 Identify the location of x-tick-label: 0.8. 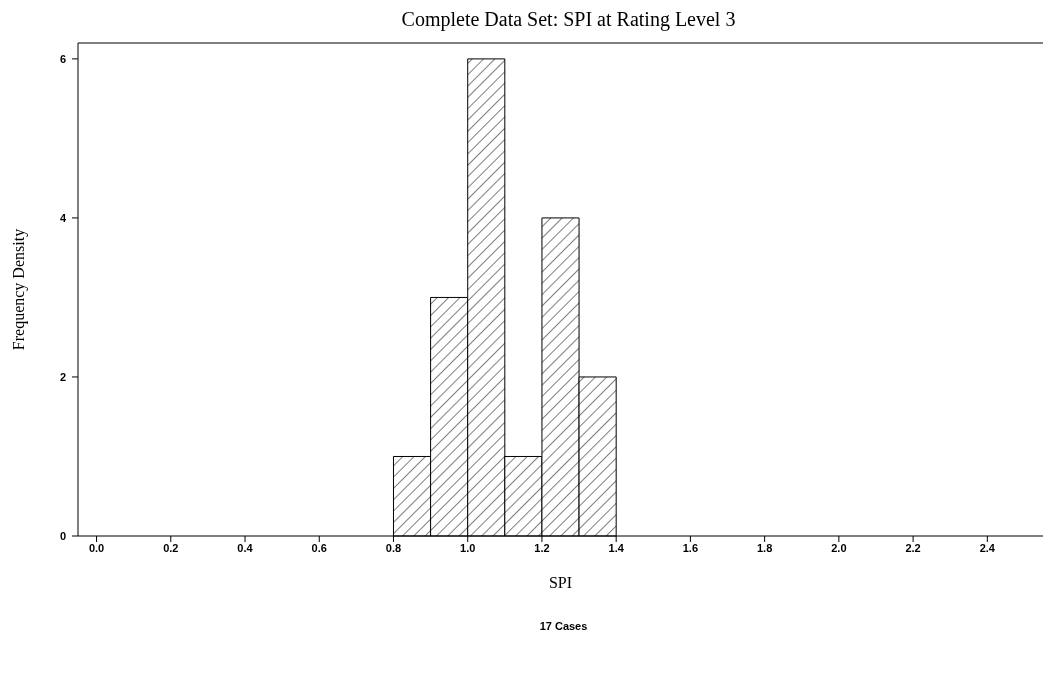
(393, 547).